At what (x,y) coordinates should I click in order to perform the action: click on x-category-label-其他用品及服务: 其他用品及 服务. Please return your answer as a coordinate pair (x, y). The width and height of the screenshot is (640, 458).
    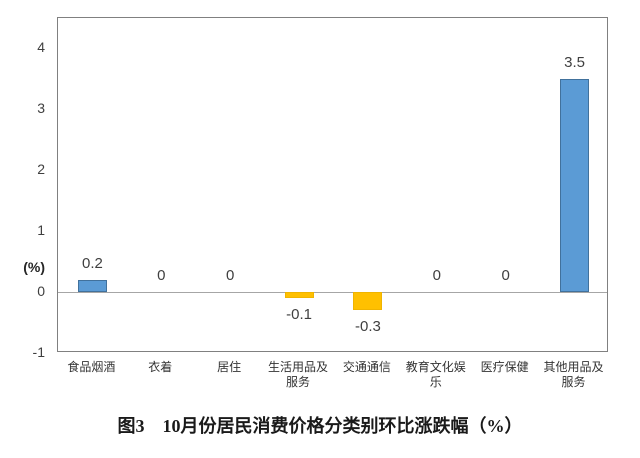
    Looking at the image, I should click on (573, 375).